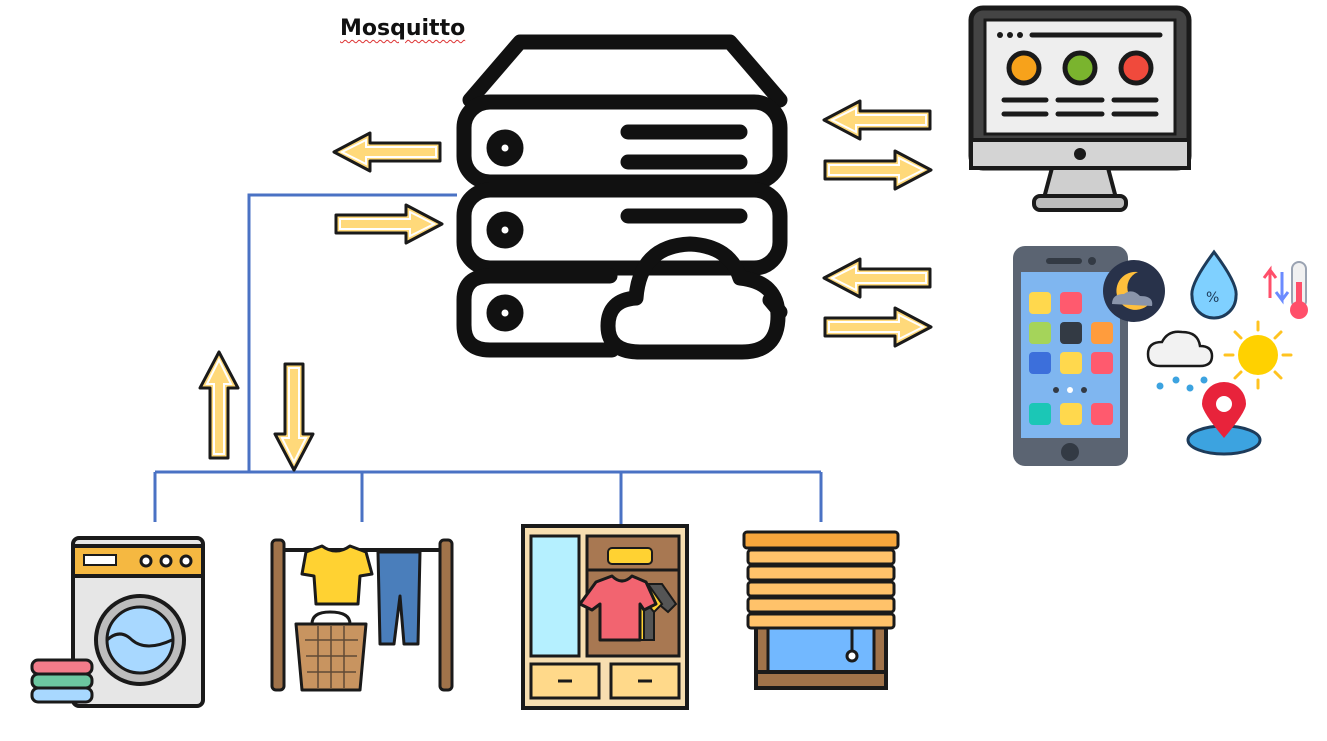 Image resolution: width=1327 pixels, height=741 pixels. I want to click on smartphone-weather-icon: %, so click(1160, 356).